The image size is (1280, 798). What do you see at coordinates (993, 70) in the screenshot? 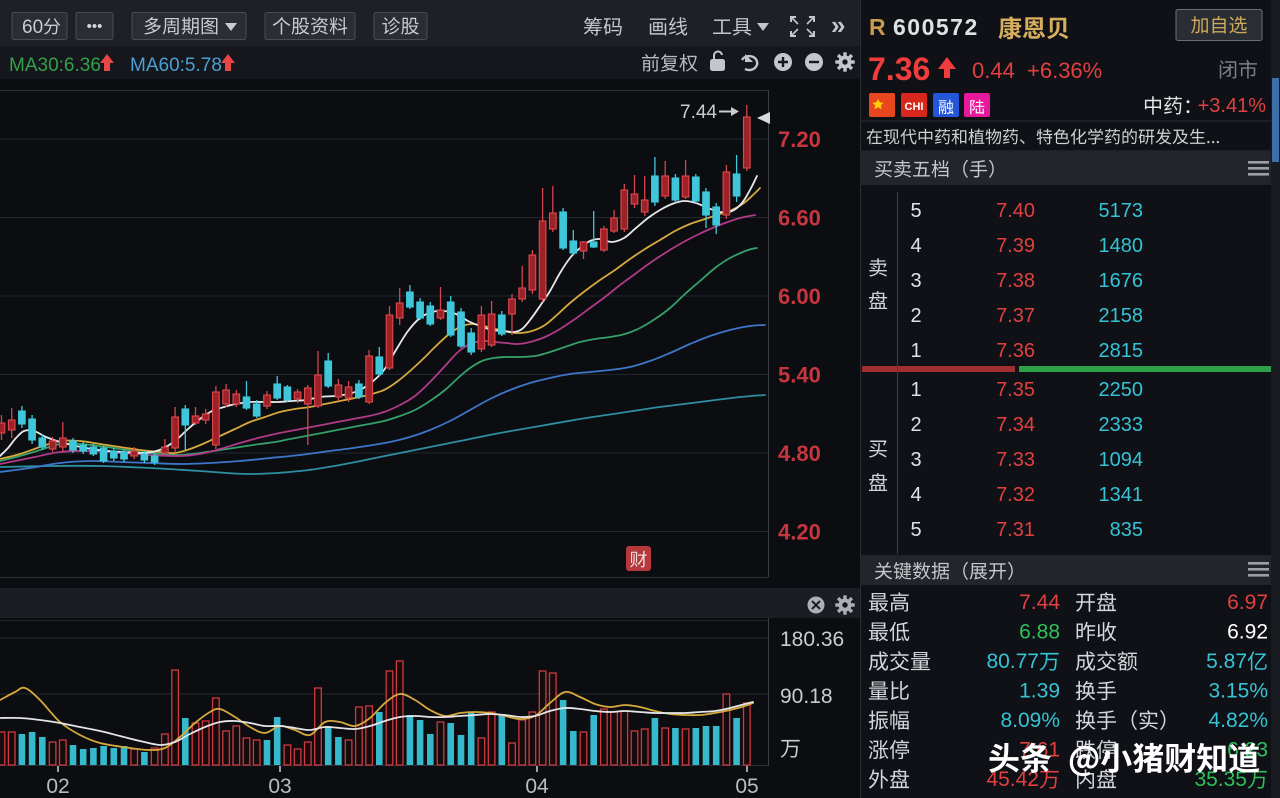
I see `svg-text: 0.44` at bounding box center [993, 70].